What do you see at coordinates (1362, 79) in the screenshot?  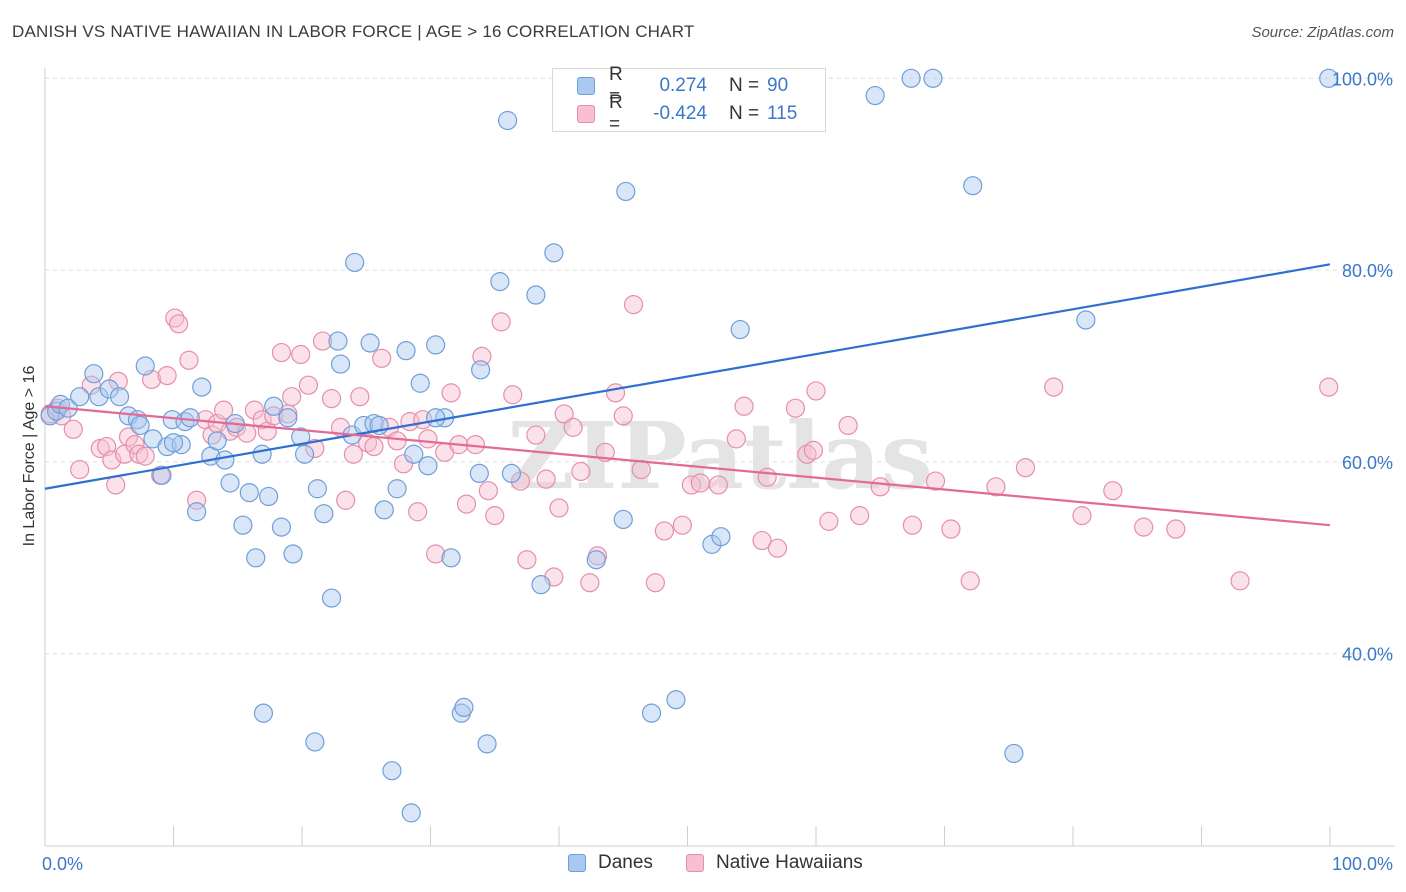 I see `y-tick-label: 100.0%` at bounding box center [1362, 79].